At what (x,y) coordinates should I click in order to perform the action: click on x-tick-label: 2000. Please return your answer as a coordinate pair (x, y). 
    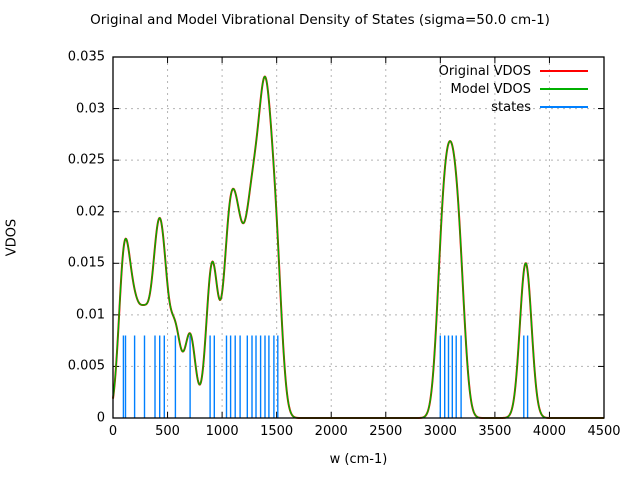
    Looking at the image, I should click on (331, 431).